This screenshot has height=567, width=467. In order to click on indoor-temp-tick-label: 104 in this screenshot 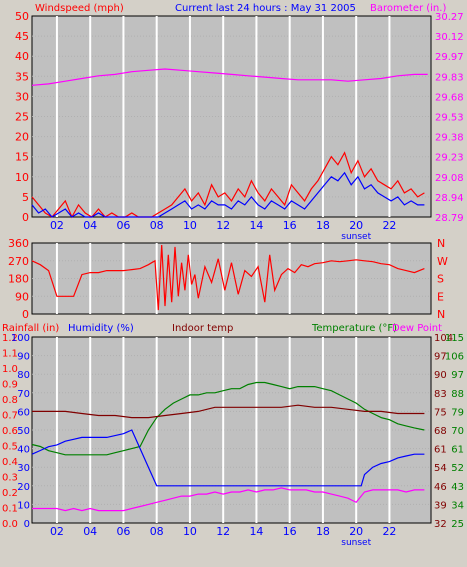, I will do `click(443, 338)`.